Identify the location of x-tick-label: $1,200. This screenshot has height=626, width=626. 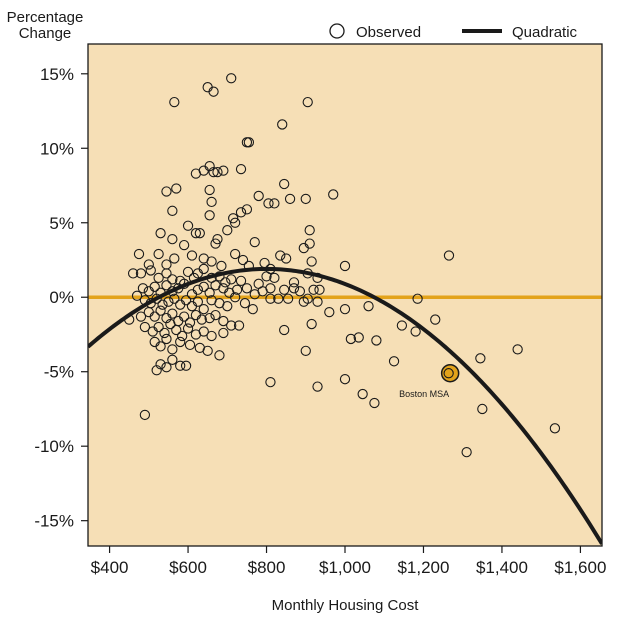
(423, 567).